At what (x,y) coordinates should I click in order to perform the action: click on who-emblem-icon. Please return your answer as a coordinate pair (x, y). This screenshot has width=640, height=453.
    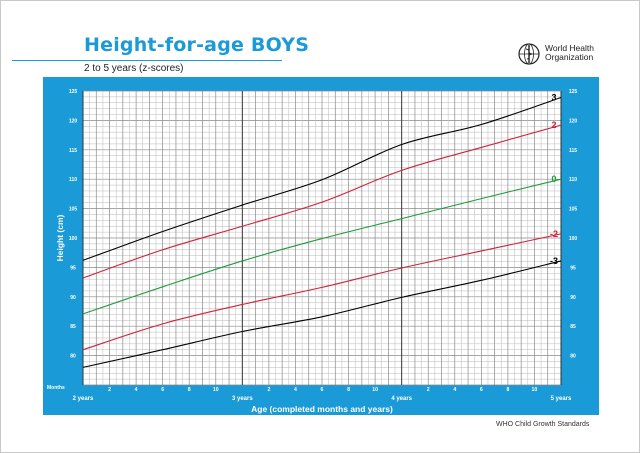
    Looking at the image, I should click on (529, 54).